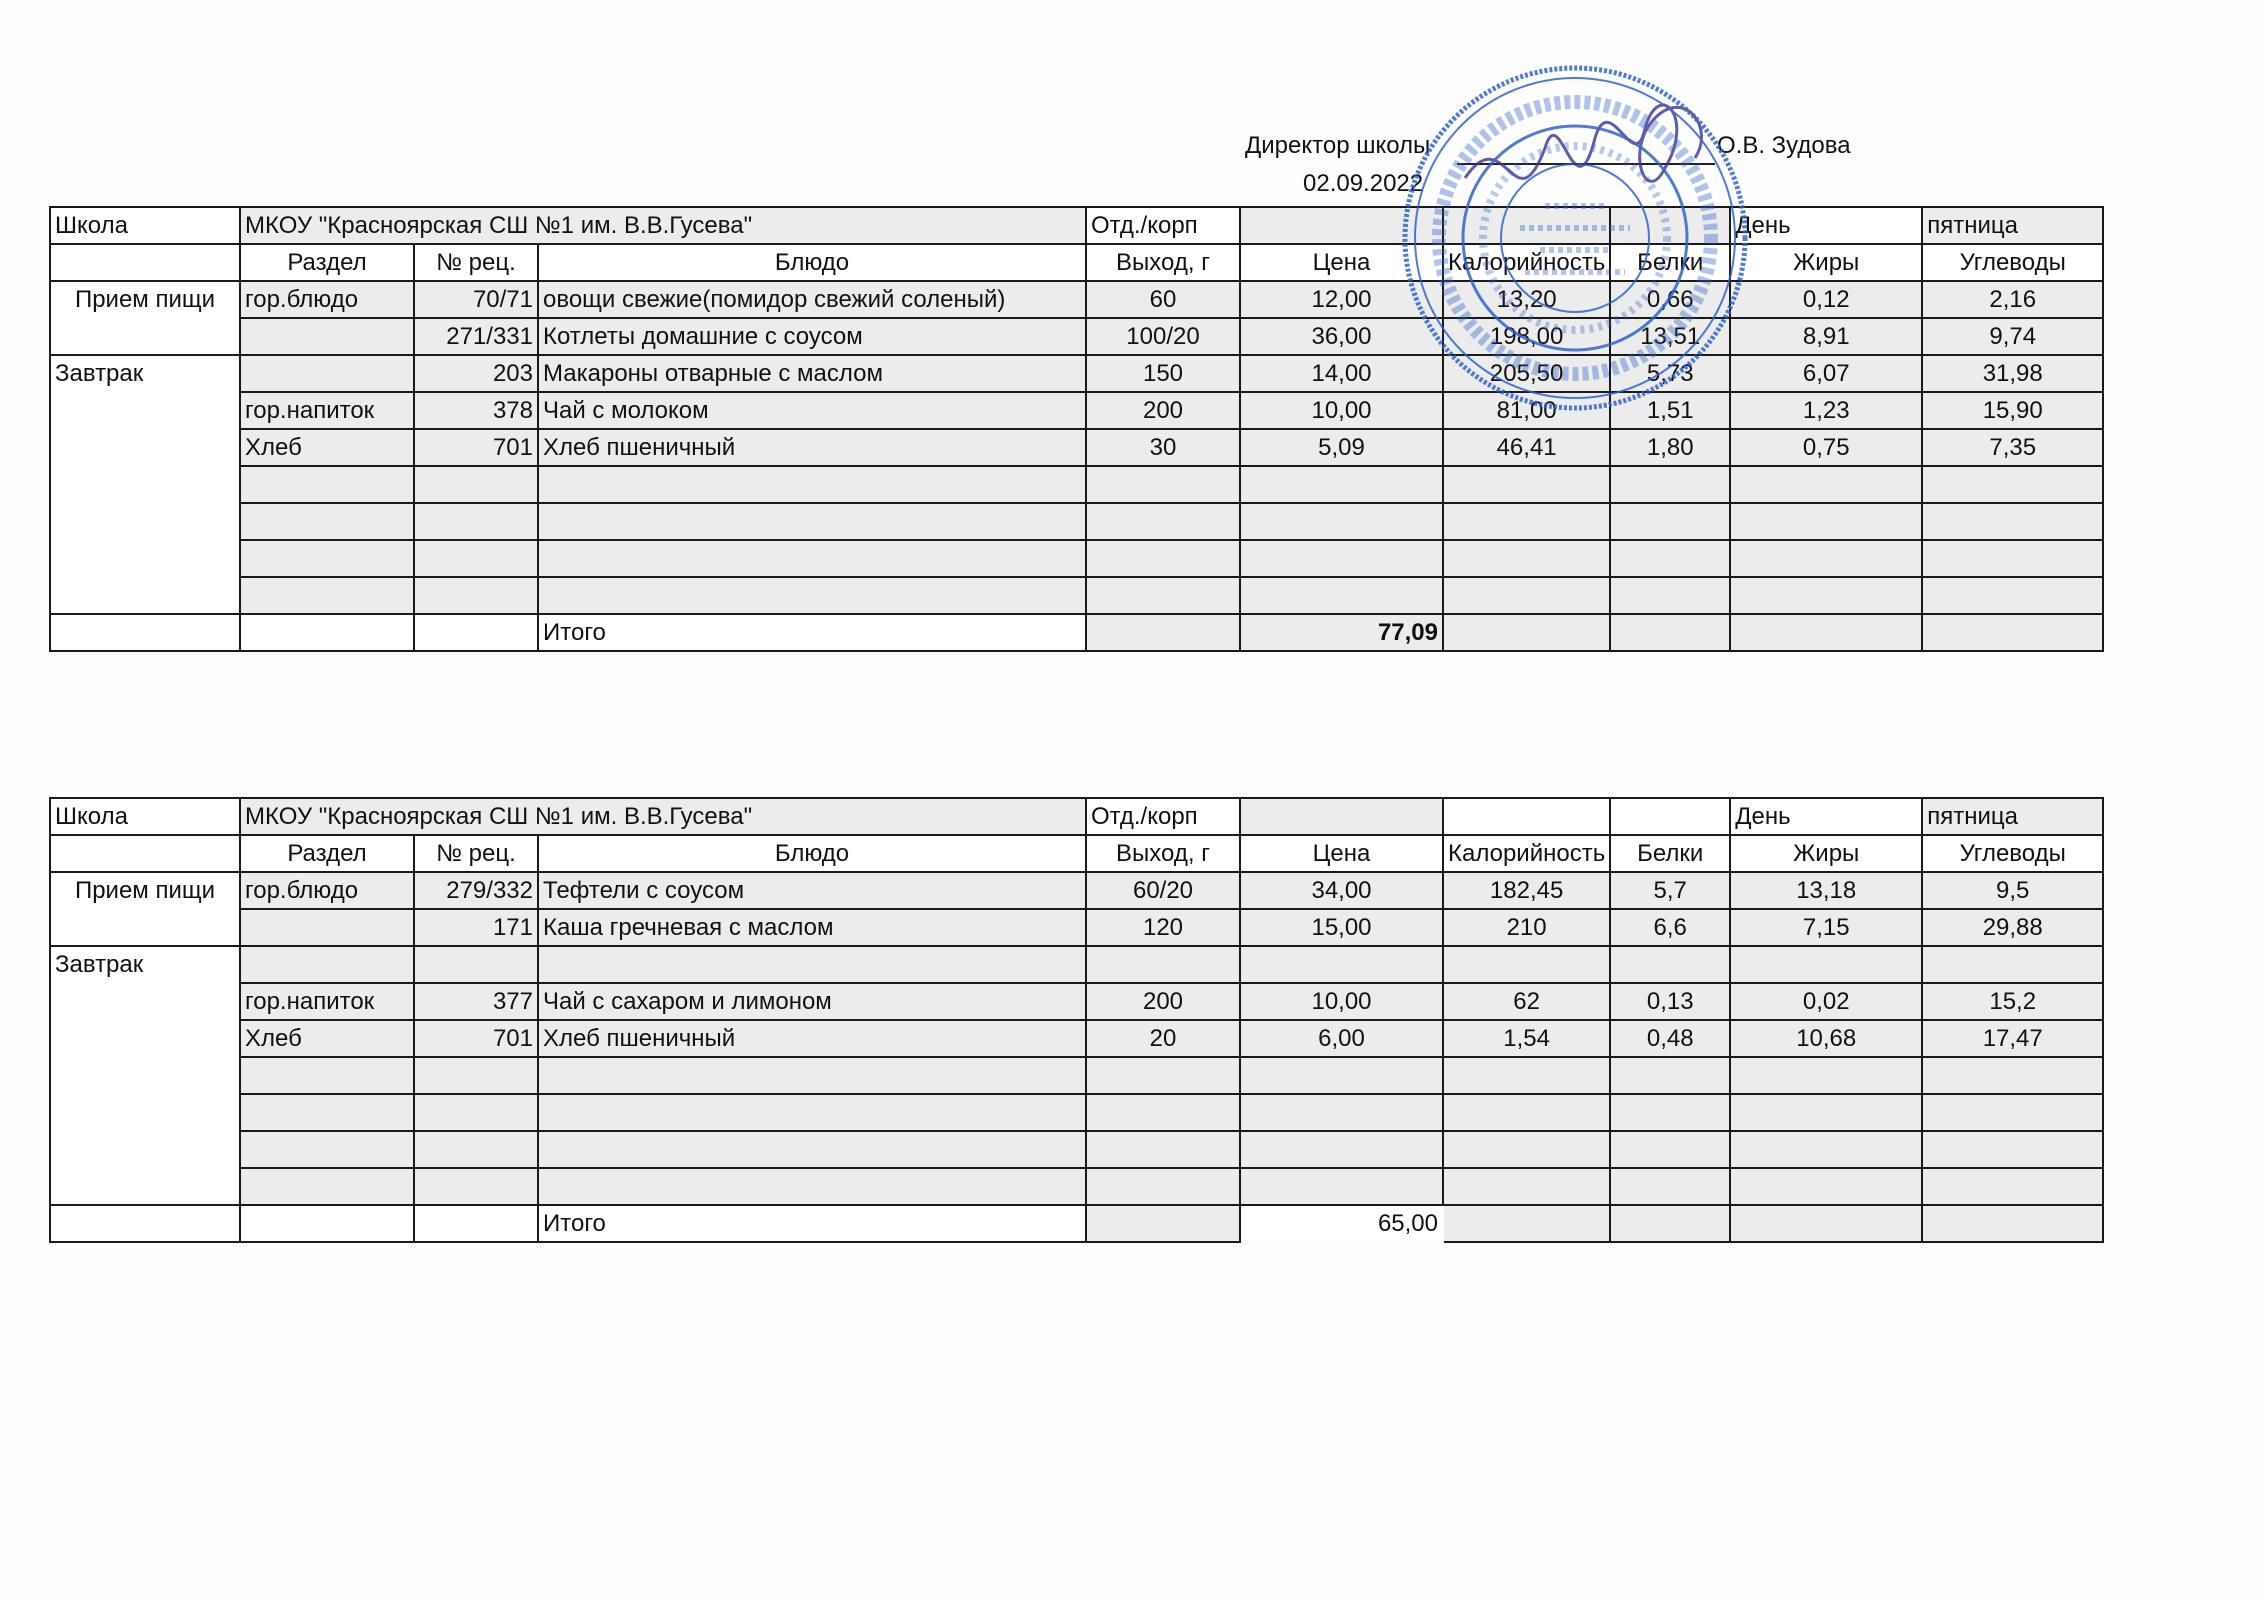 This screenshot has height=1600, width=2262. I want to click on calories-cell: 198,00, so click(1526, 336).